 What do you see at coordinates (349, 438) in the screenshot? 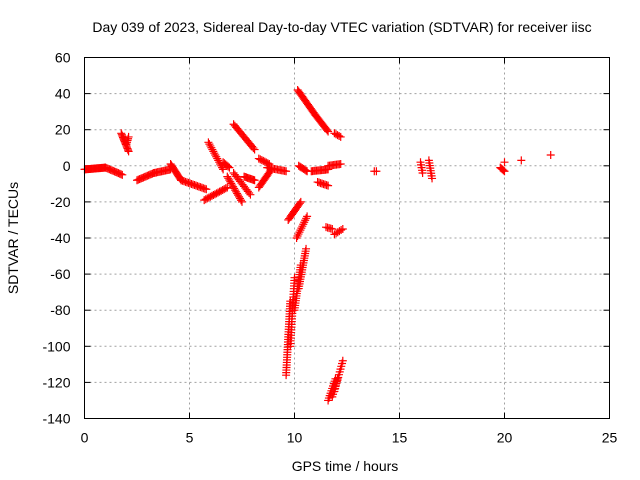
I see `x-axis-tick-labels: 0 5 10 15 20 25` at bounding box center [349, 438].